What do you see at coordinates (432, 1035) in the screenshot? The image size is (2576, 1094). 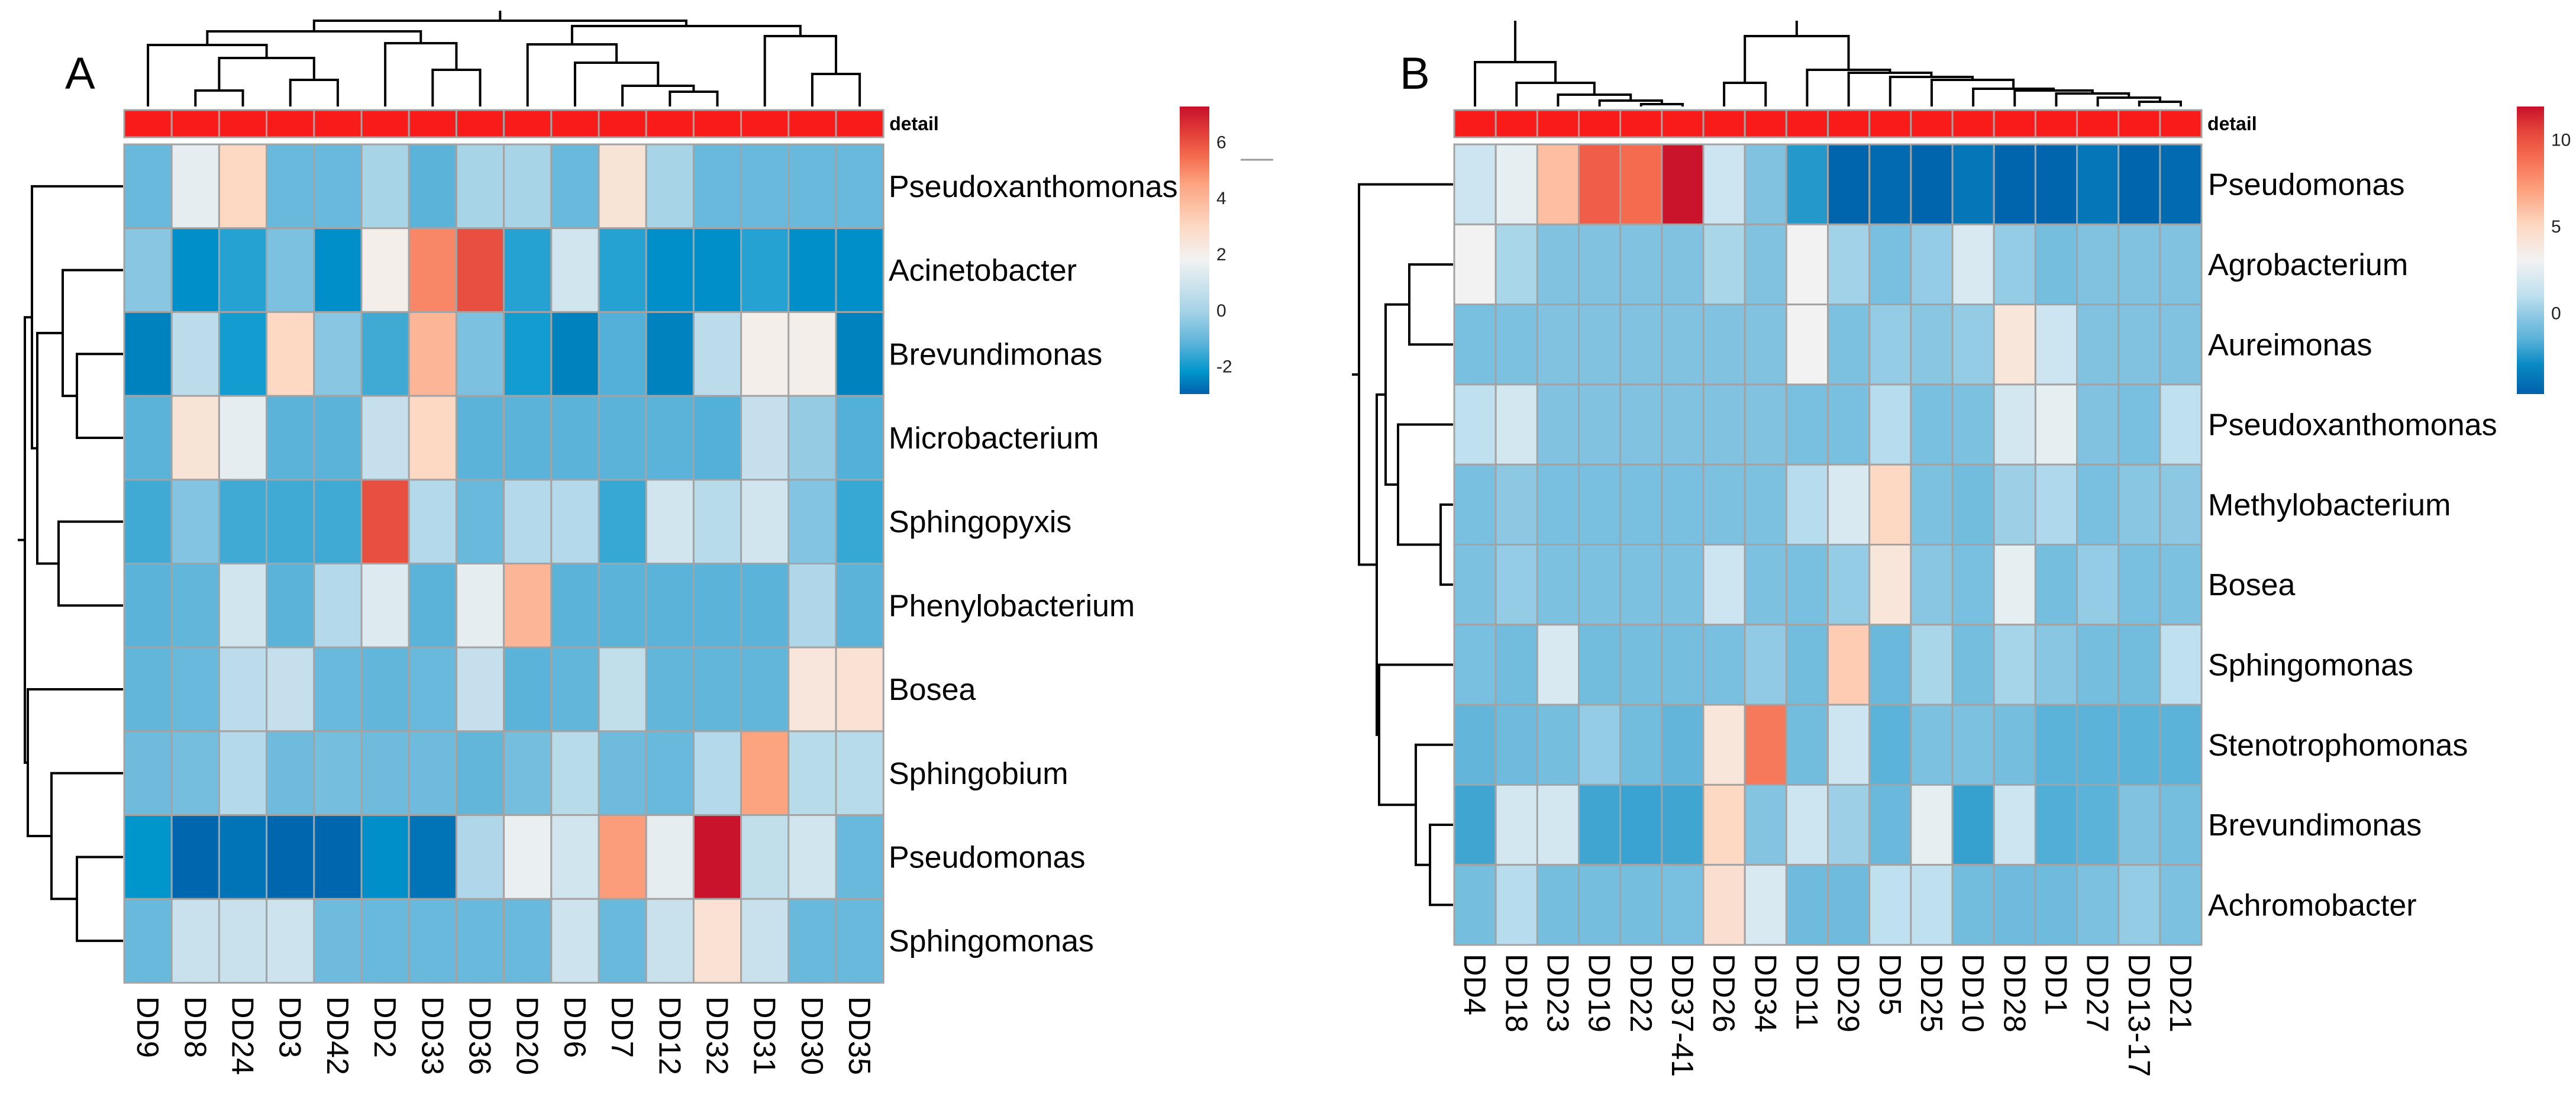 I see `column-label: DD33` at bounding box center [432, 1035].